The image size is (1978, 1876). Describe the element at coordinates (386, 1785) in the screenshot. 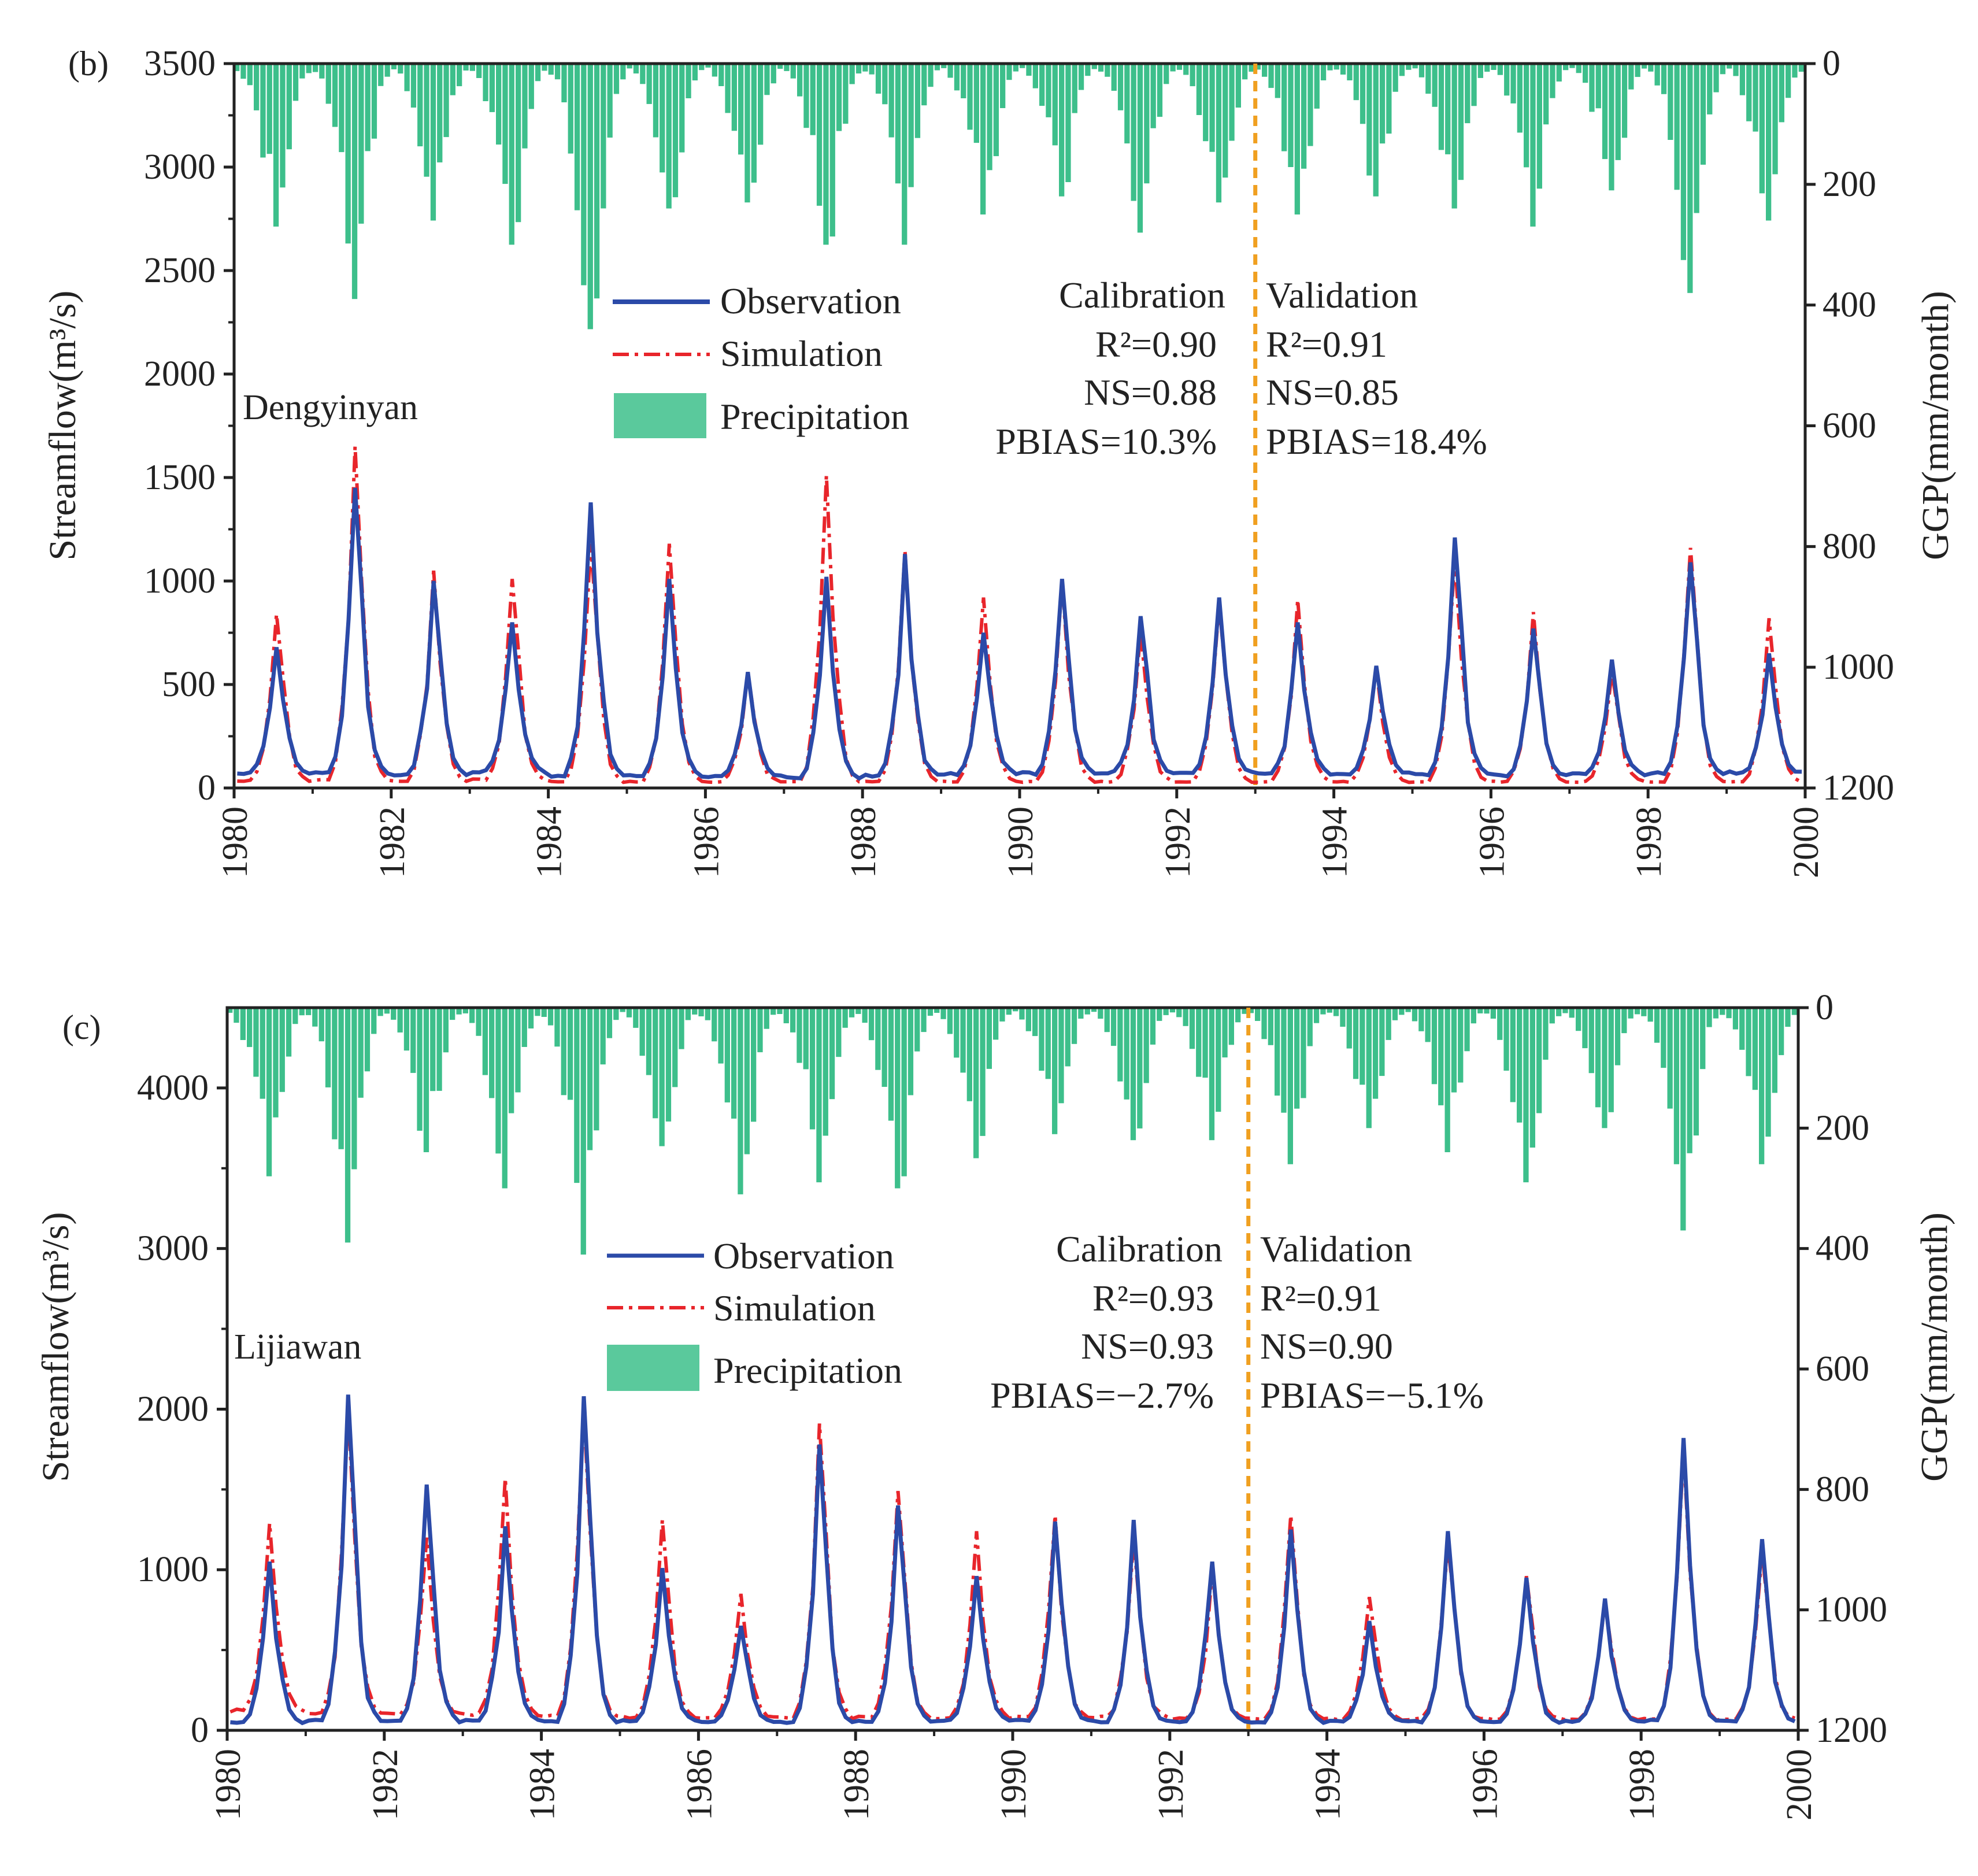

I see `x-tick-label: 1982` at that location.